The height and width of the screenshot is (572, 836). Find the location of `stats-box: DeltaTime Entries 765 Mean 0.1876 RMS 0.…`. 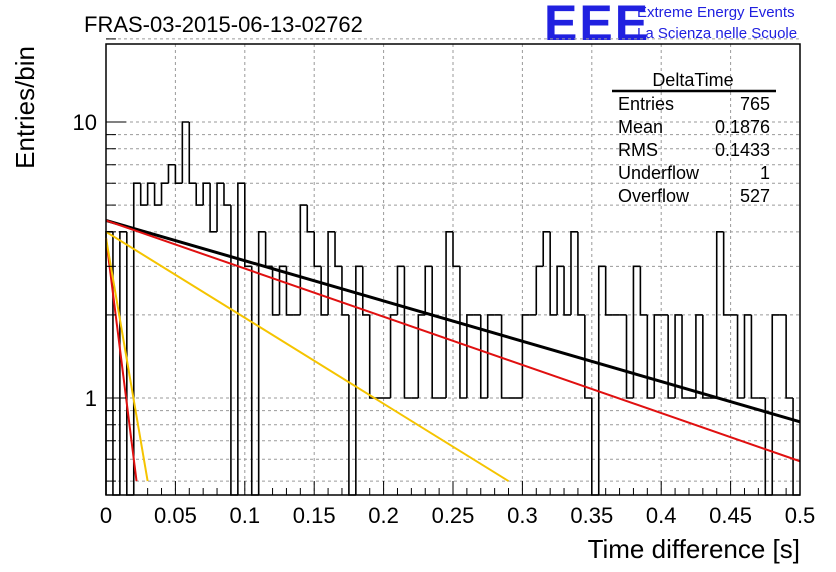

stats-box: DeltaTime Entries 765 Mean 0.1876 RMS 0.… is located at coordinates (694, 138).